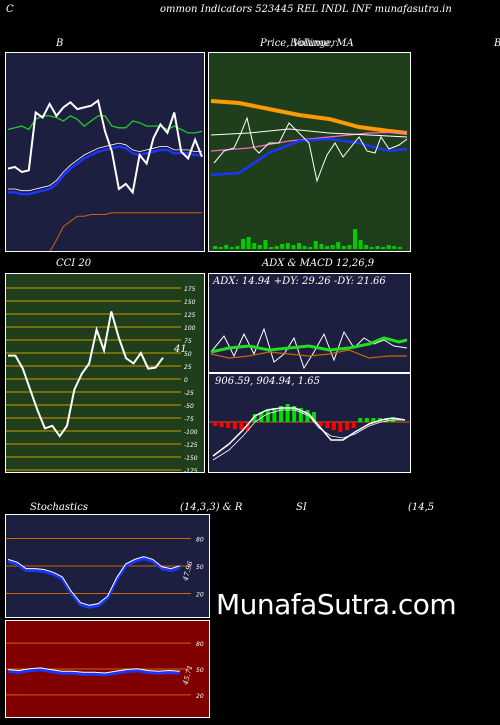 Image resolution: width=500 pixels, height=725 pixels. What do you see at coordinates (299, 281) in the screenshot?
I see `adx-values: ADX: 14.94 +DY: 29.26 -DY: 21.66` at bounding box center [299, 281].